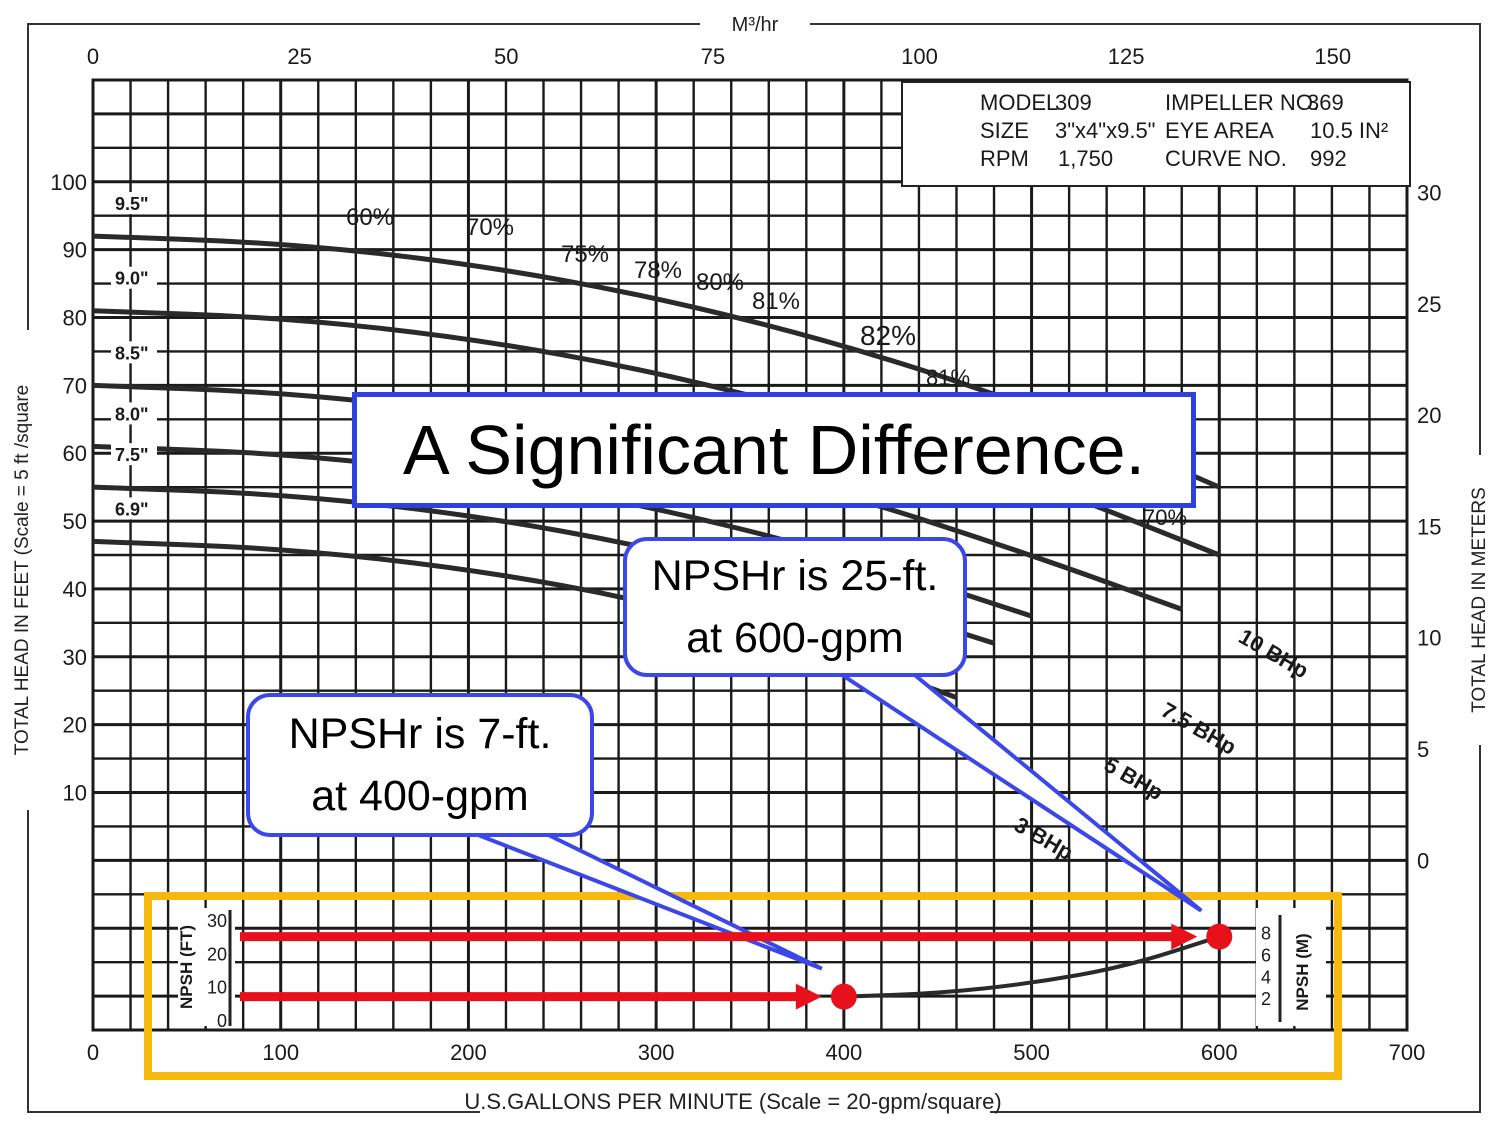 Image resolution: width=1500 pixels, height=1130 pixels. Describe the element at coordinates (919, 56) in the screenshot. I see `top-tick-label: 100` at that location.